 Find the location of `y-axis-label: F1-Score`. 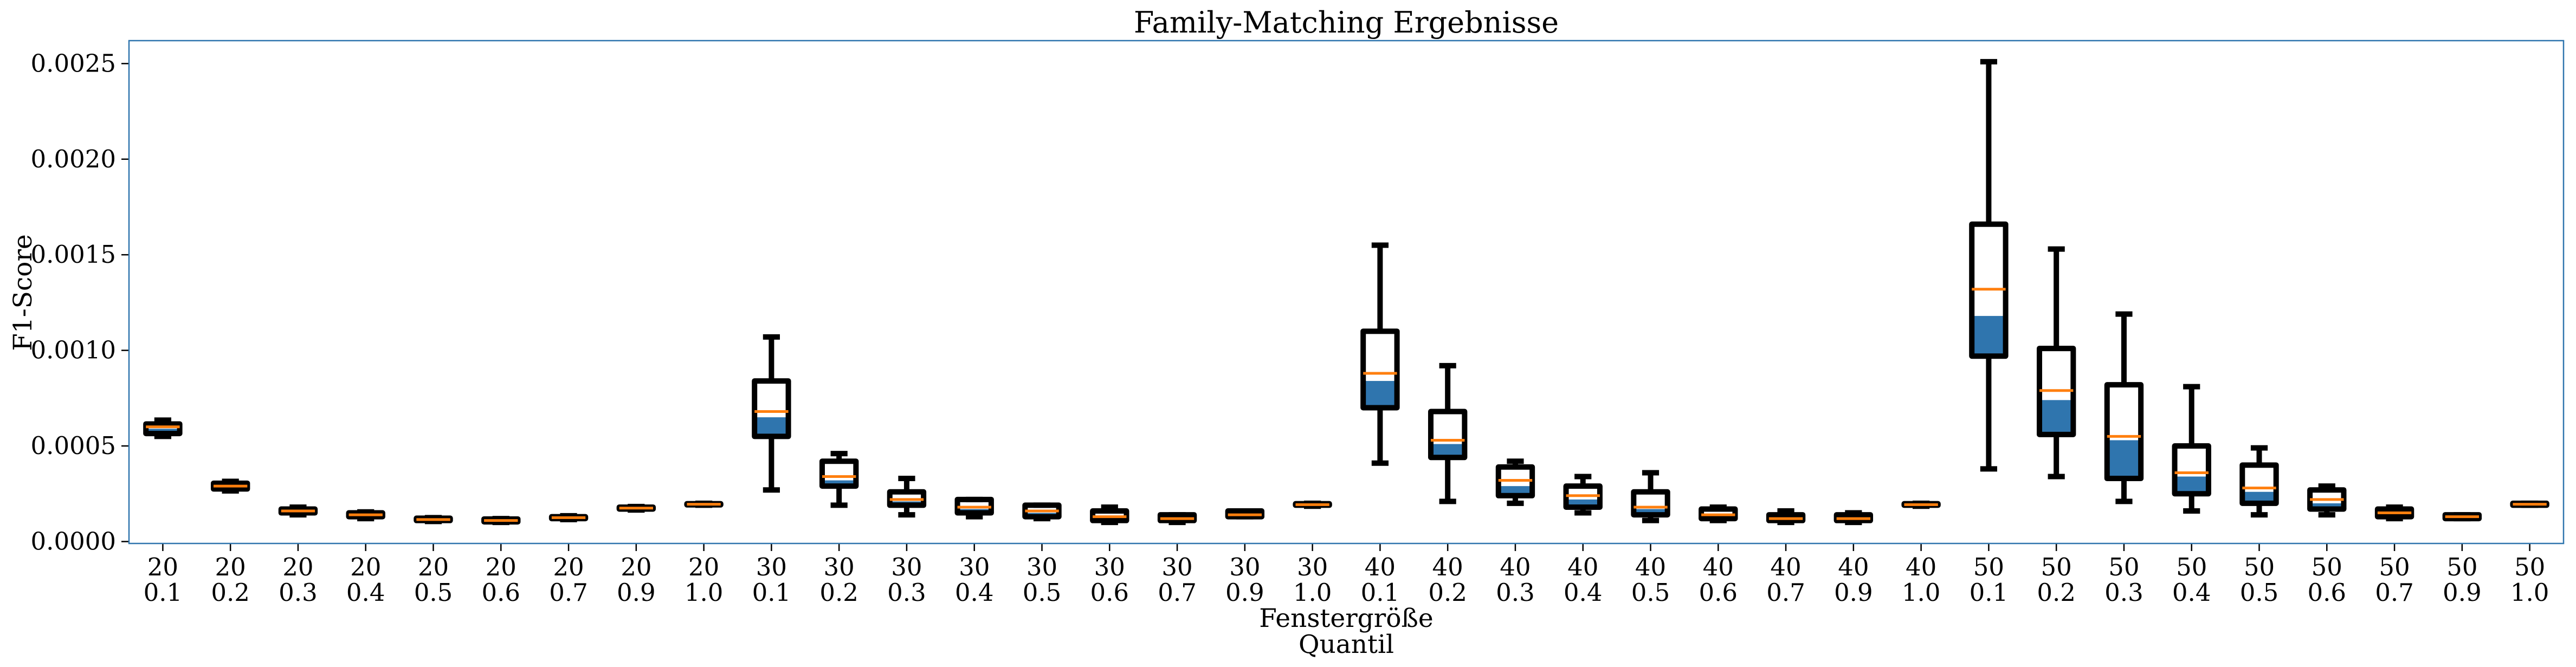

y-axis-label: F1-Score is located at coordinates (23, 292).